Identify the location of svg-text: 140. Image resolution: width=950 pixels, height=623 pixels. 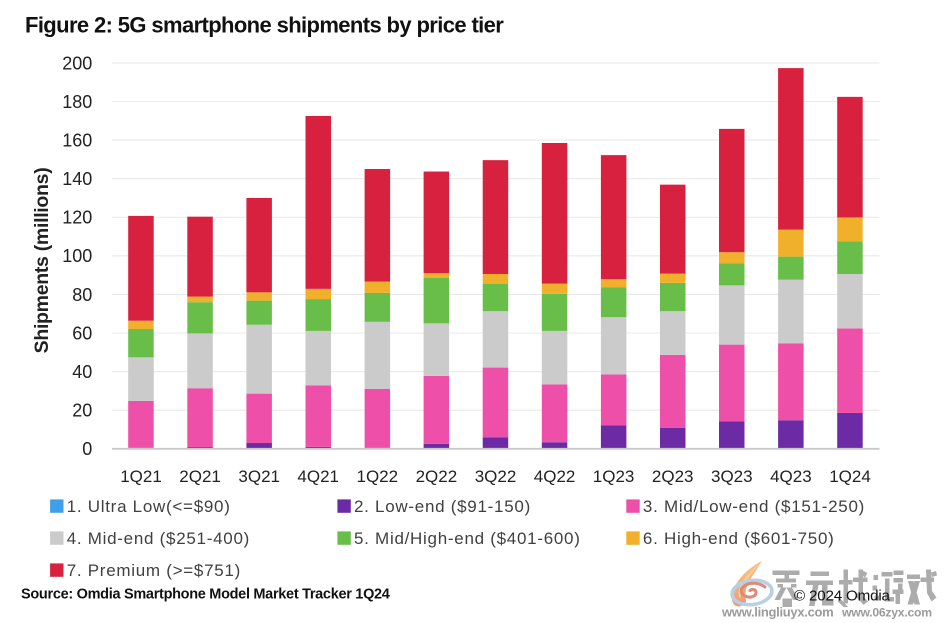
(77, 179).